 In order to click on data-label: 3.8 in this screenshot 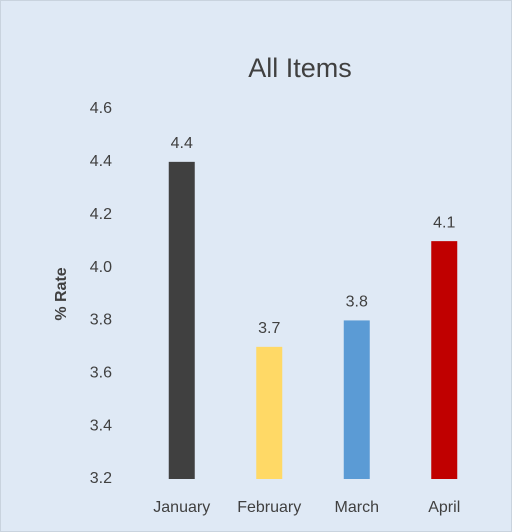, I will do `click(357, 302)`.